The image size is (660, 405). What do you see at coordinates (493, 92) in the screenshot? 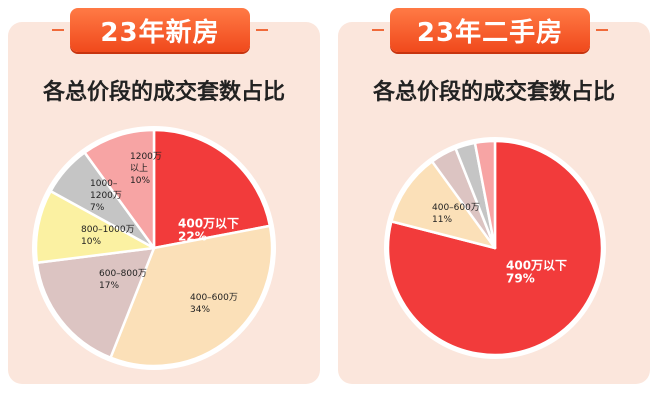
I see `resale-home-chart-title: 各总价段的成交套数占比` at bounding box center [493, 92].